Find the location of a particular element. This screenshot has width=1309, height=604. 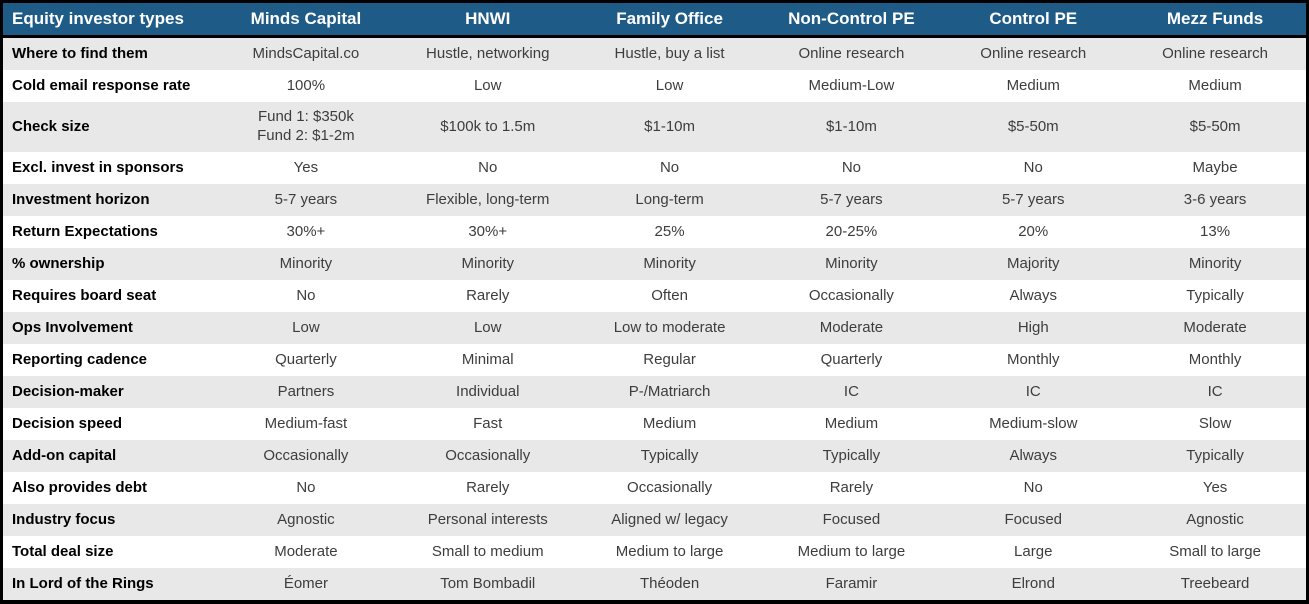

cell-value: Medium-fast is located at coordinates (306, 423).